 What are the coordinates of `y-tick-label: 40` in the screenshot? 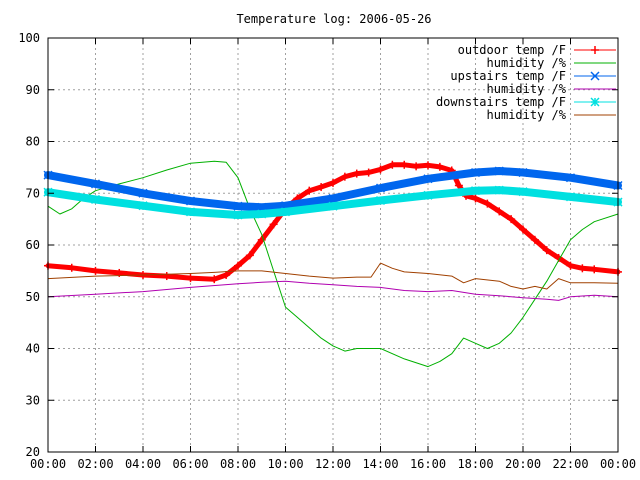 It's located at (33, 349).